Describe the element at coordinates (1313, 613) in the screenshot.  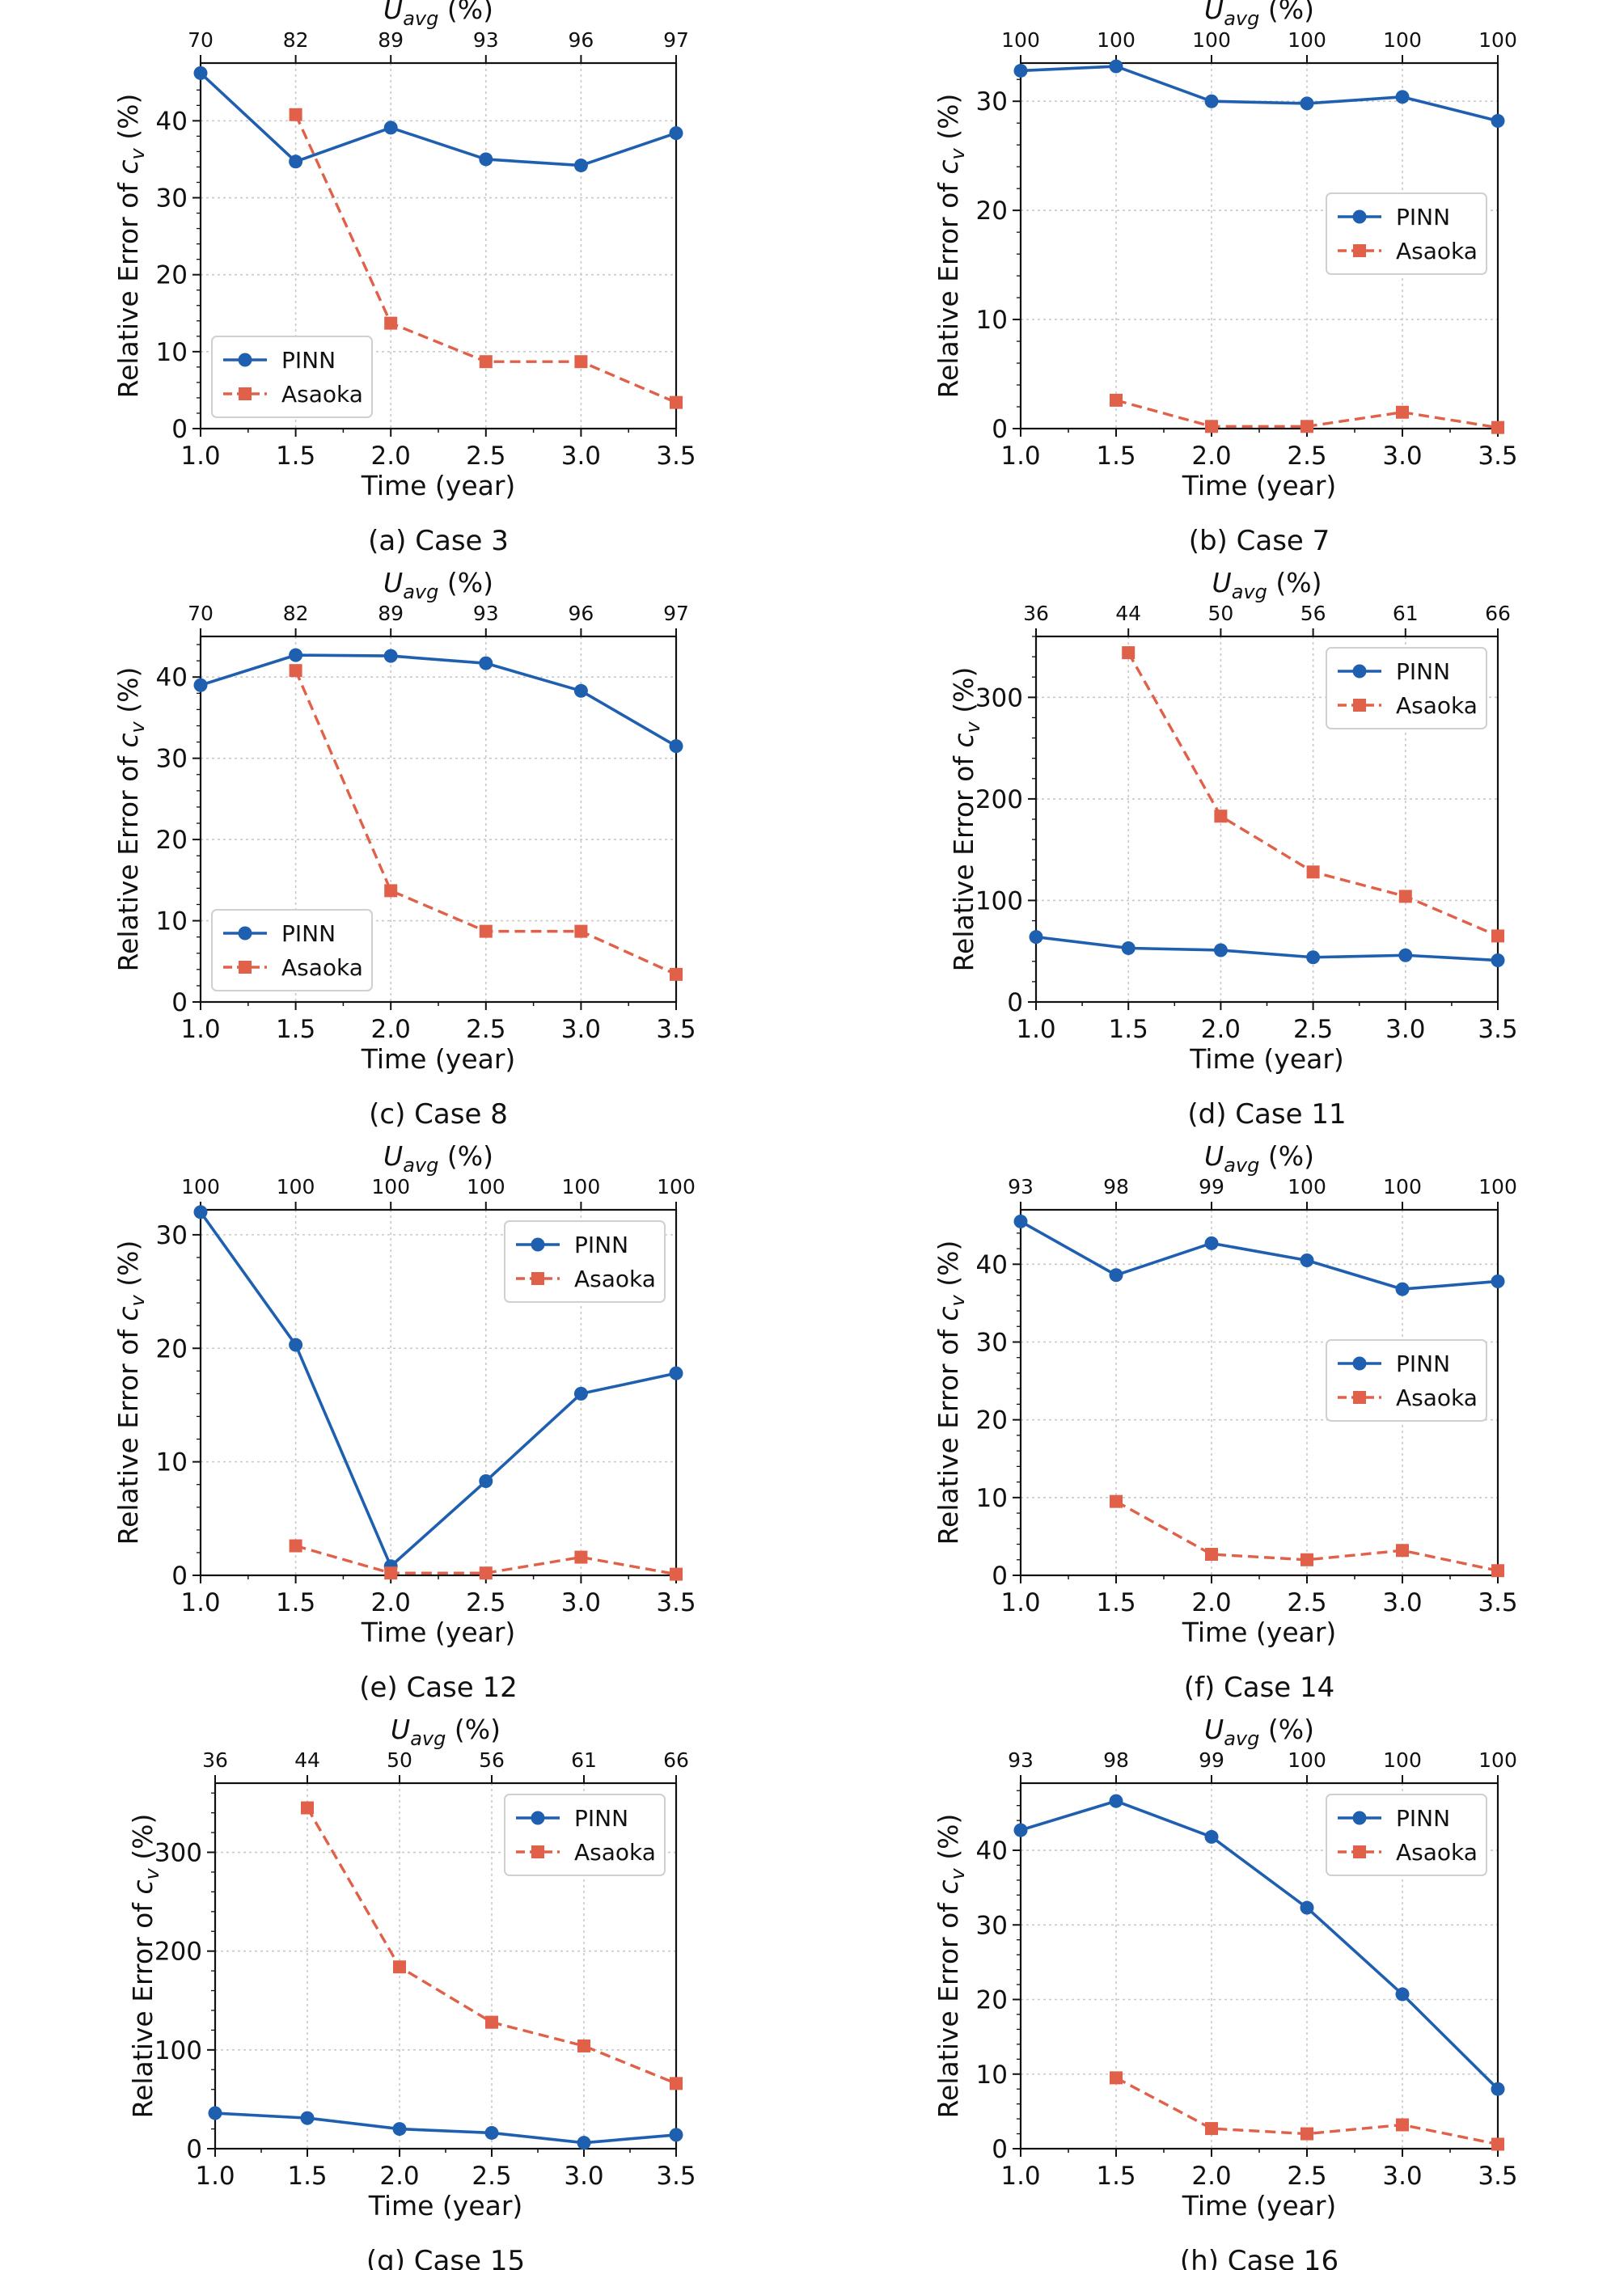
I see `top-tick-label: 56` at that location.